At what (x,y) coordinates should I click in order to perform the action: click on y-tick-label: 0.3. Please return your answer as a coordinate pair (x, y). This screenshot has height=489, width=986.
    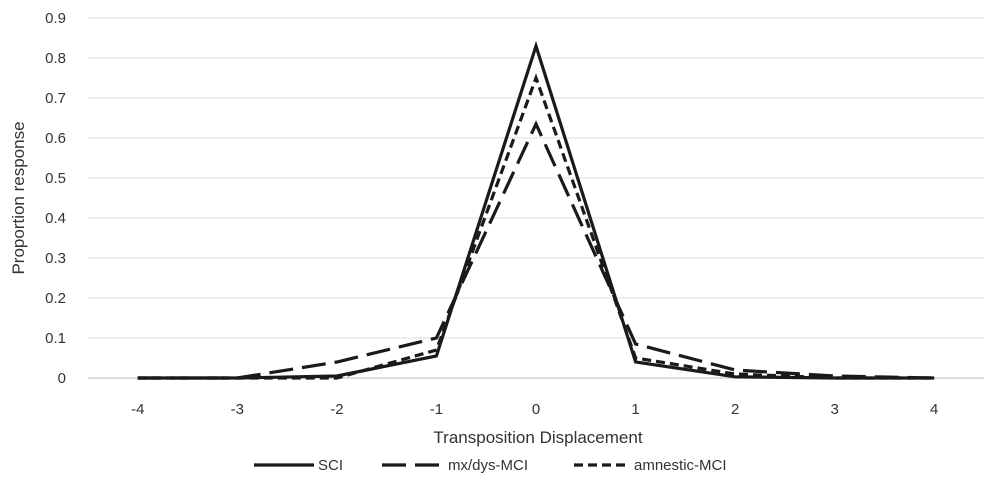
    Looking at the image, I should click on (55, 258).